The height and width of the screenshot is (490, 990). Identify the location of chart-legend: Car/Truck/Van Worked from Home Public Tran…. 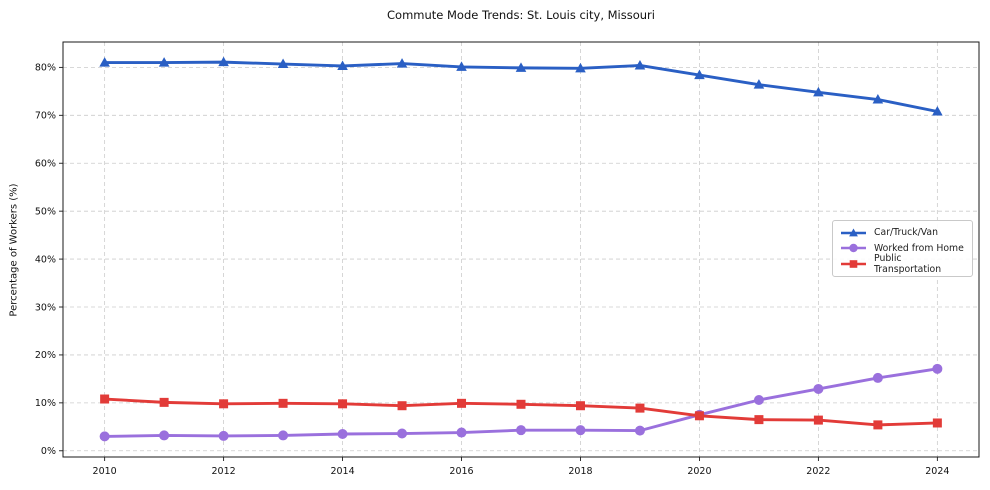
(902, 248).